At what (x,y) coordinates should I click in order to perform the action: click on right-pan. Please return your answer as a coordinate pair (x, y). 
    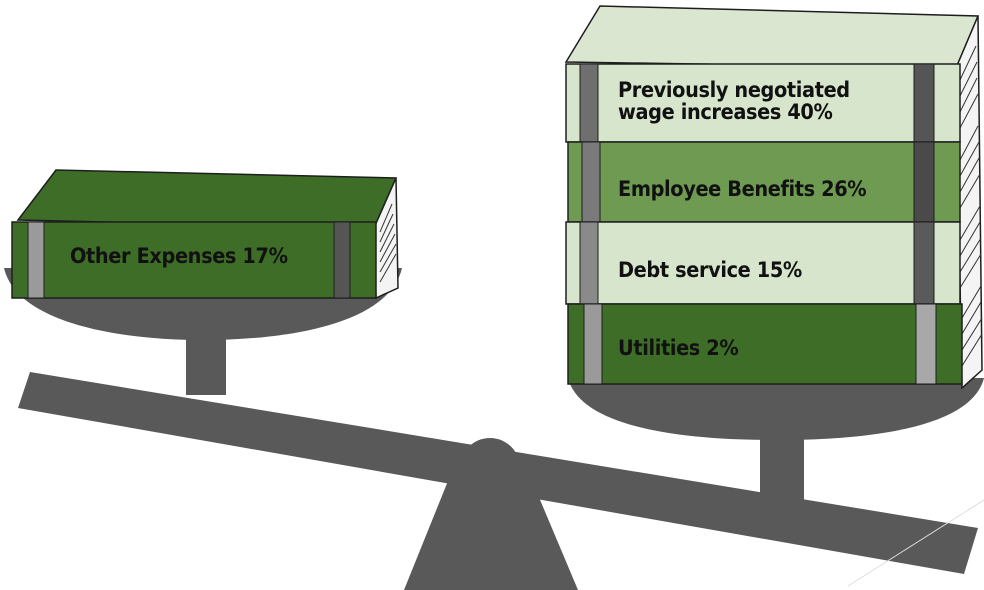
    Looking at the image, I should click on (776, 409).